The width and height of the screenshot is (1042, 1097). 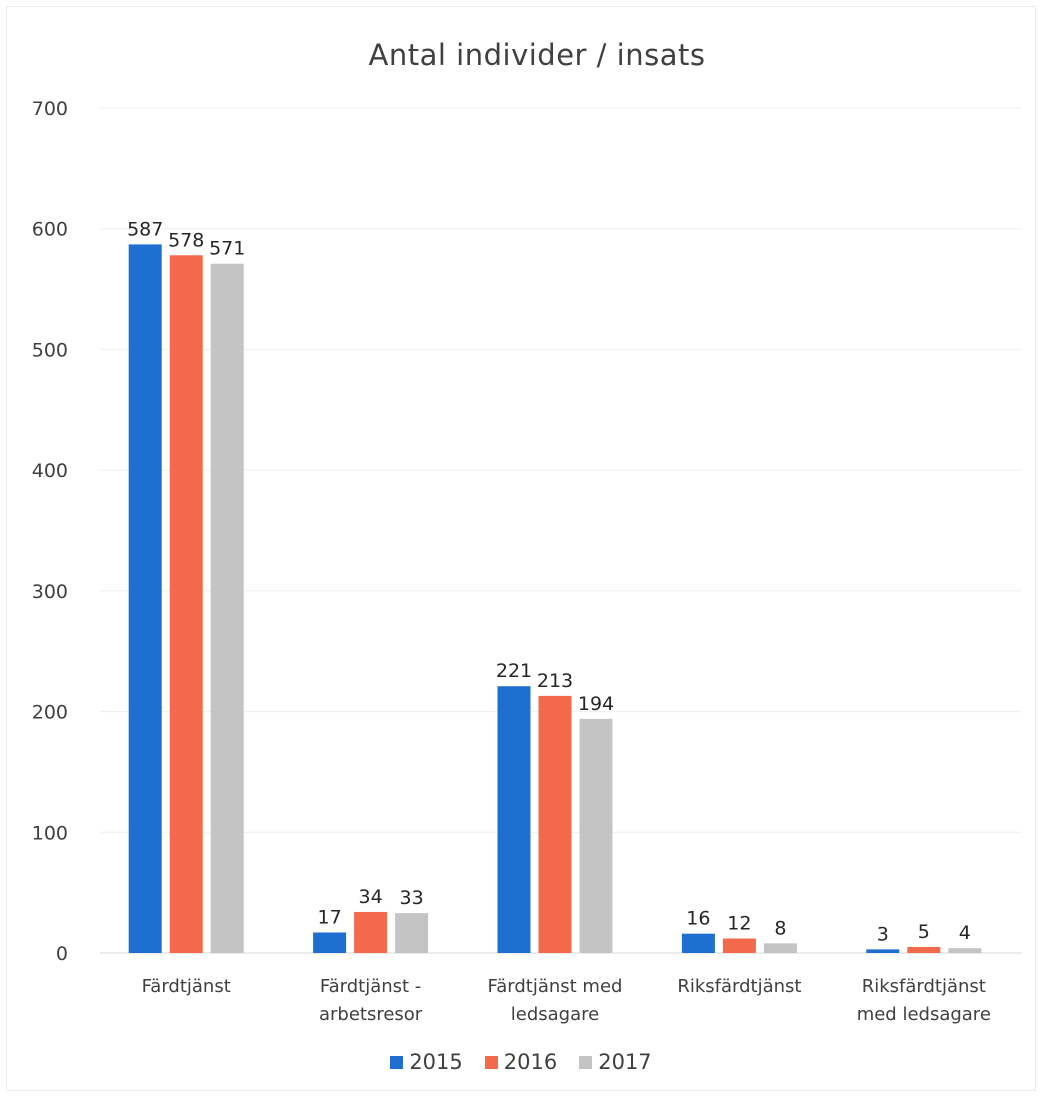 I want to click on y-tick-label: 300, so click(x=50, y=592).